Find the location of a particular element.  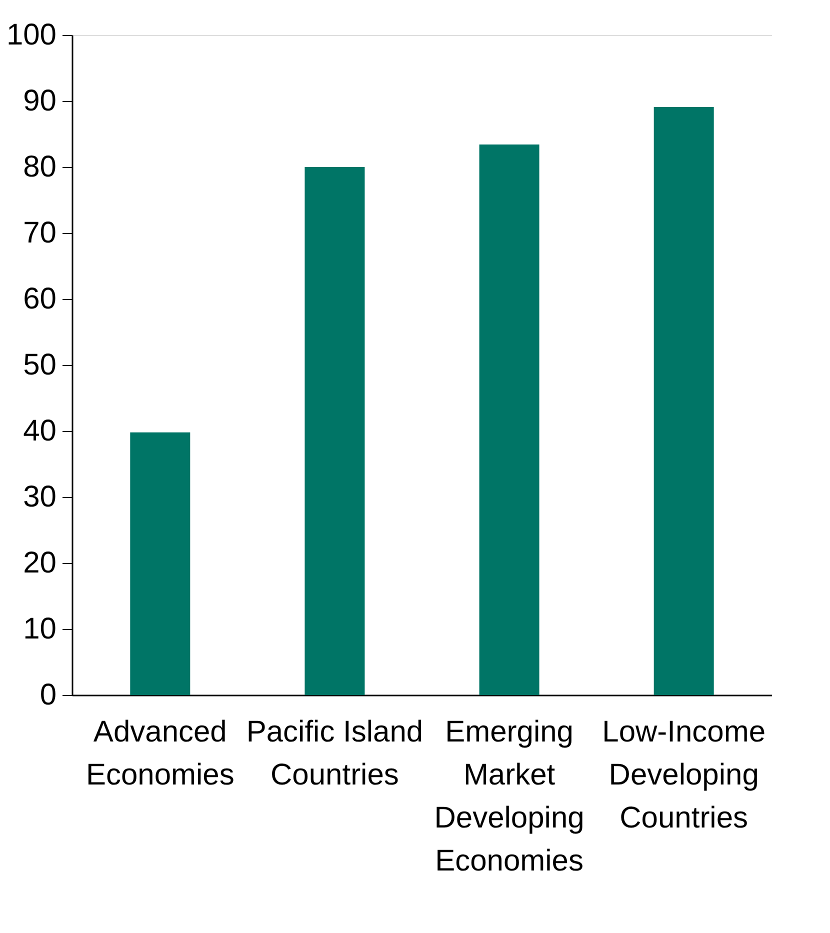

x-tick-label: Low-Income Developing Countries is located at coordinates (684, 775).